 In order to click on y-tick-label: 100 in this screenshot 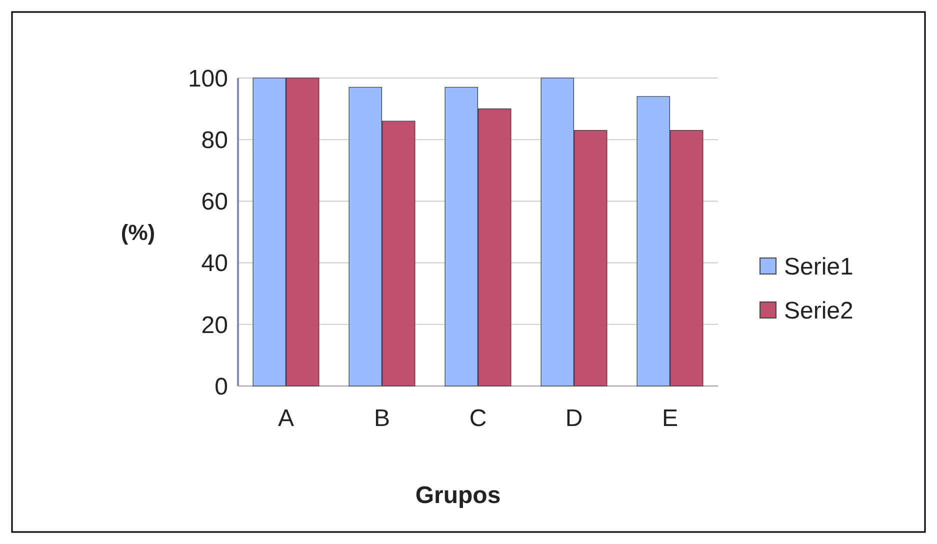, I will do `click(208, 78)`.